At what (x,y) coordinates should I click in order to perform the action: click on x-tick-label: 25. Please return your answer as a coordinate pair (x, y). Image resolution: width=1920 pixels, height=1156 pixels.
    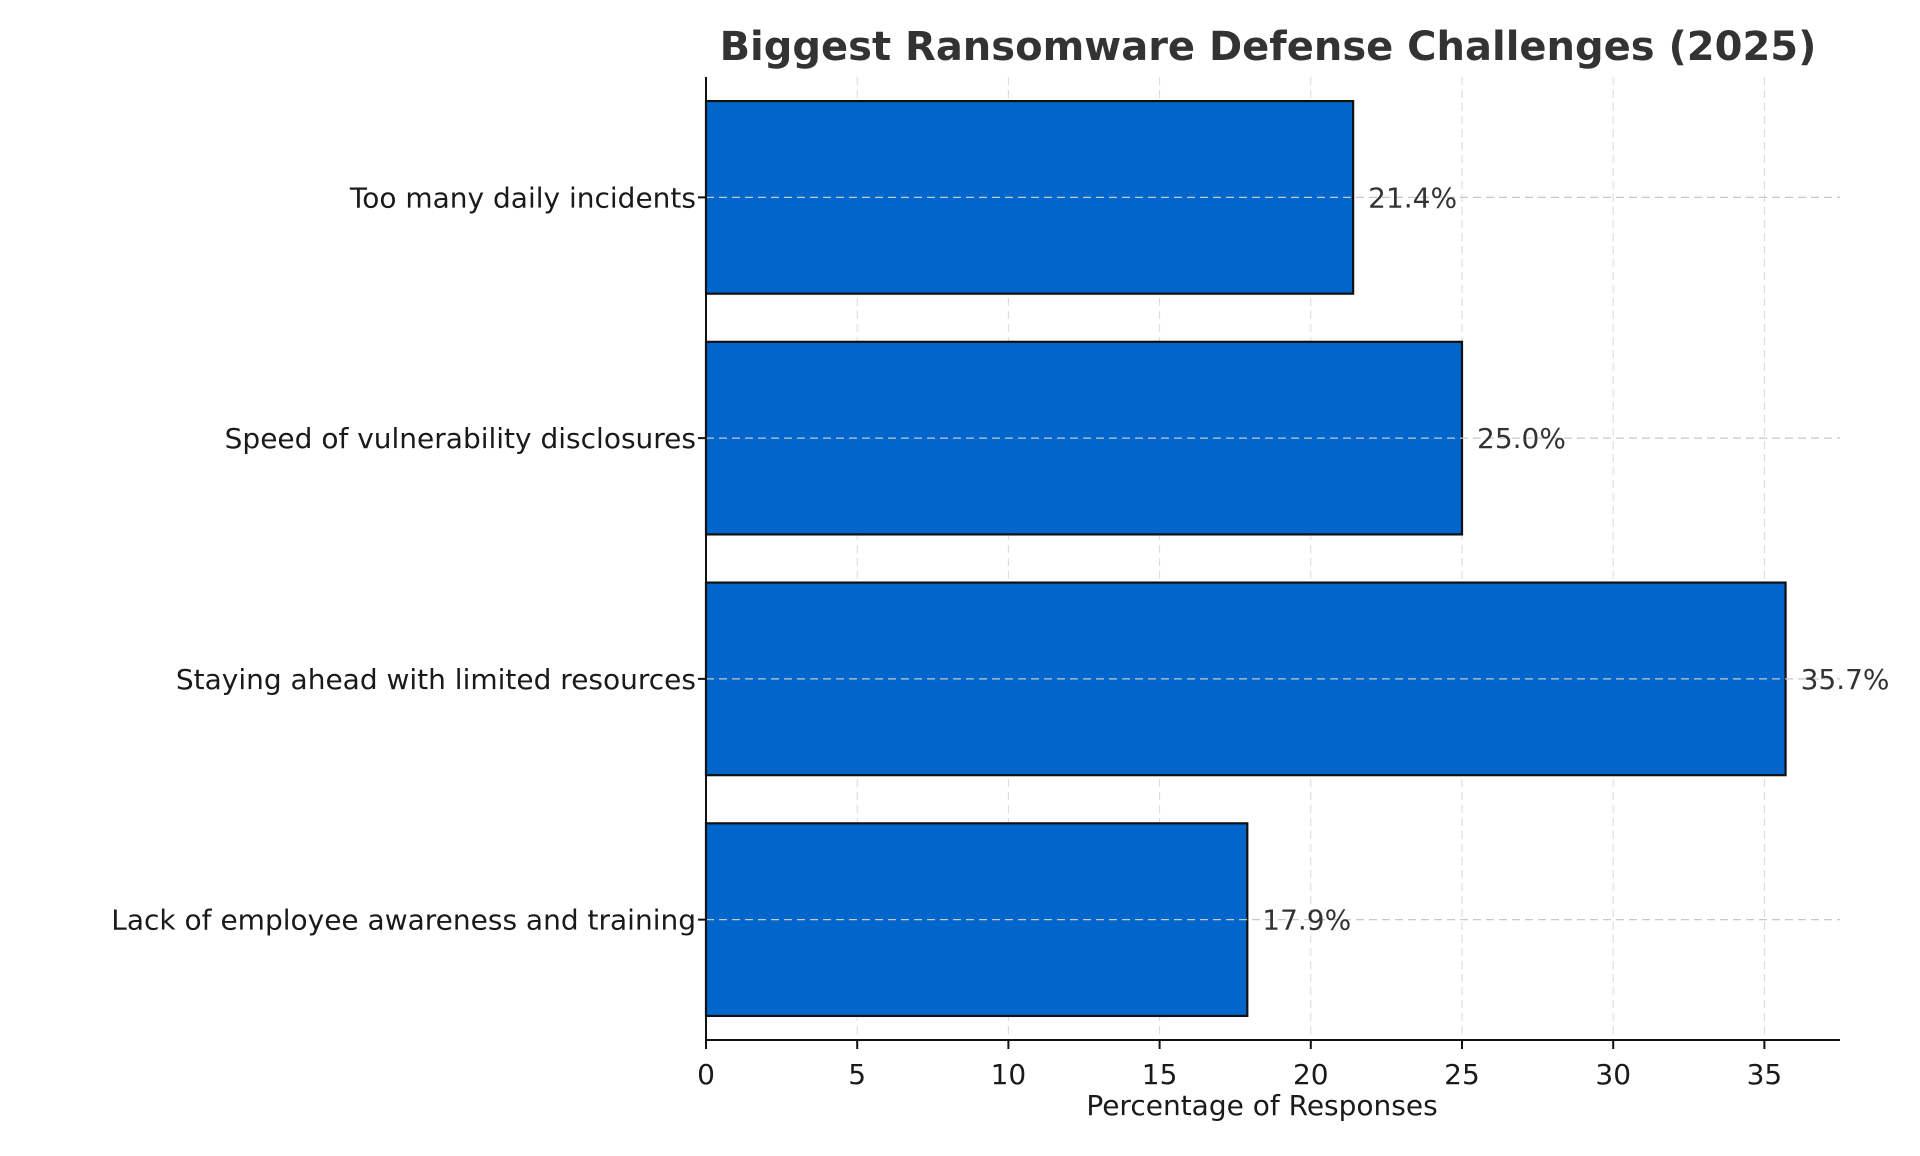
    Looking at the image, I should click on (1462, 1074).